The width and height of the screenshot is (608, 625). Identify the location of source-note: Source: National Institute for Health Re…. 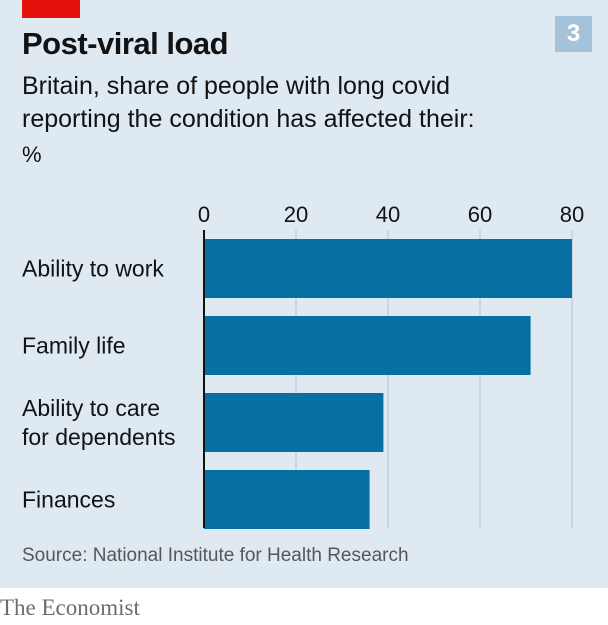
(215, 555).